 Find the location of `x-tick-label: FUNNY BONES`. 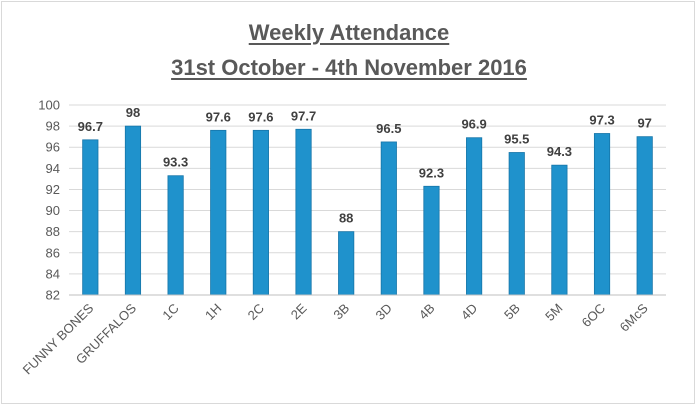

x-tick-label: FUNNY BONES is located at coordinates (58, 338).